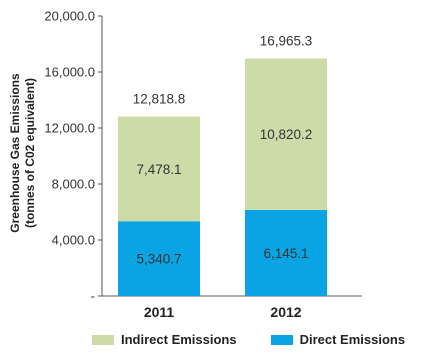 This screenshot has width=422, height=353. I want to click on bar-2012-direct, so click(286, 252).